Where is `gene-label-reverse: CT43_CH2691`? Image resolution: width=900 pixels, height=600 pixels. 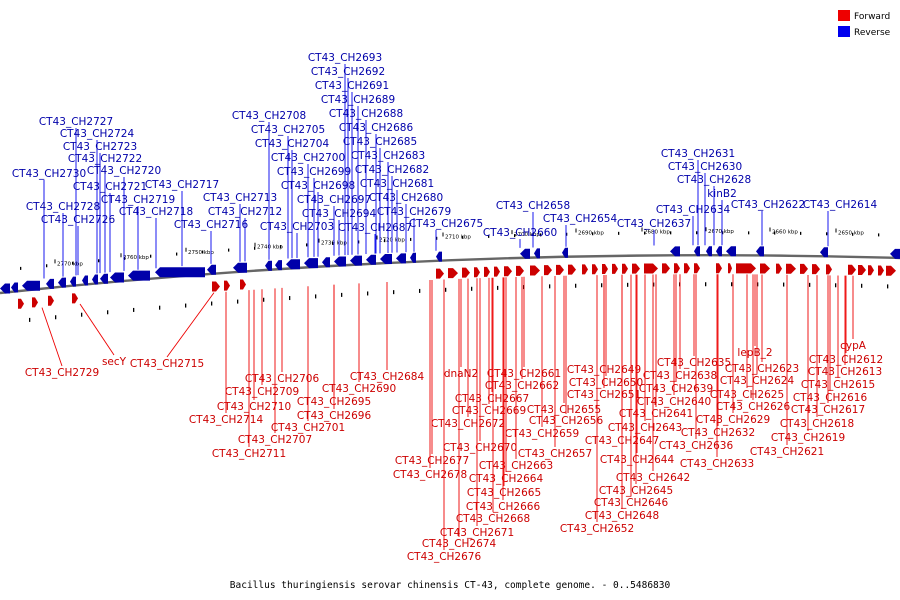 gene-label-reverse: CT43_CH2691 is located at coordinates (352, 86).